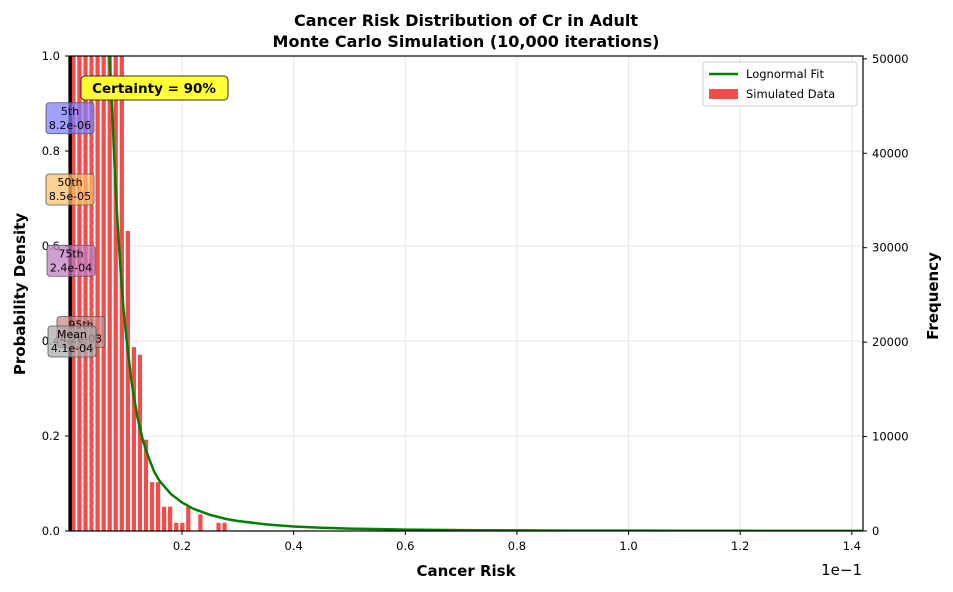  Describe the element at coordinates (933, 296) in the screenshot. I see `y2-axis-label: Frequency` at that location.